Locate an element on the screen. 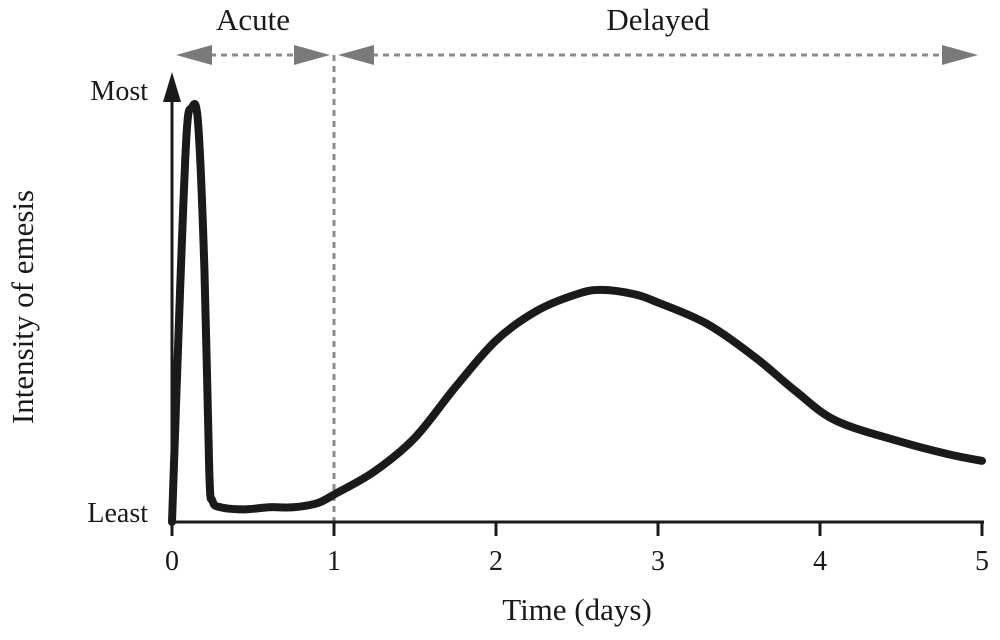 This screenshot has width=1000, height=640. x-axis-ticks: 0 1 2 3 4 5 is located at coordinates (577, 549).